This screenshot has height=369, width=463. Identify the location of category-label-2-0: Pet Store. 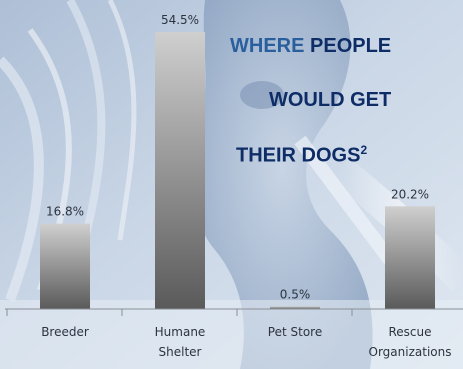
(295, 332).